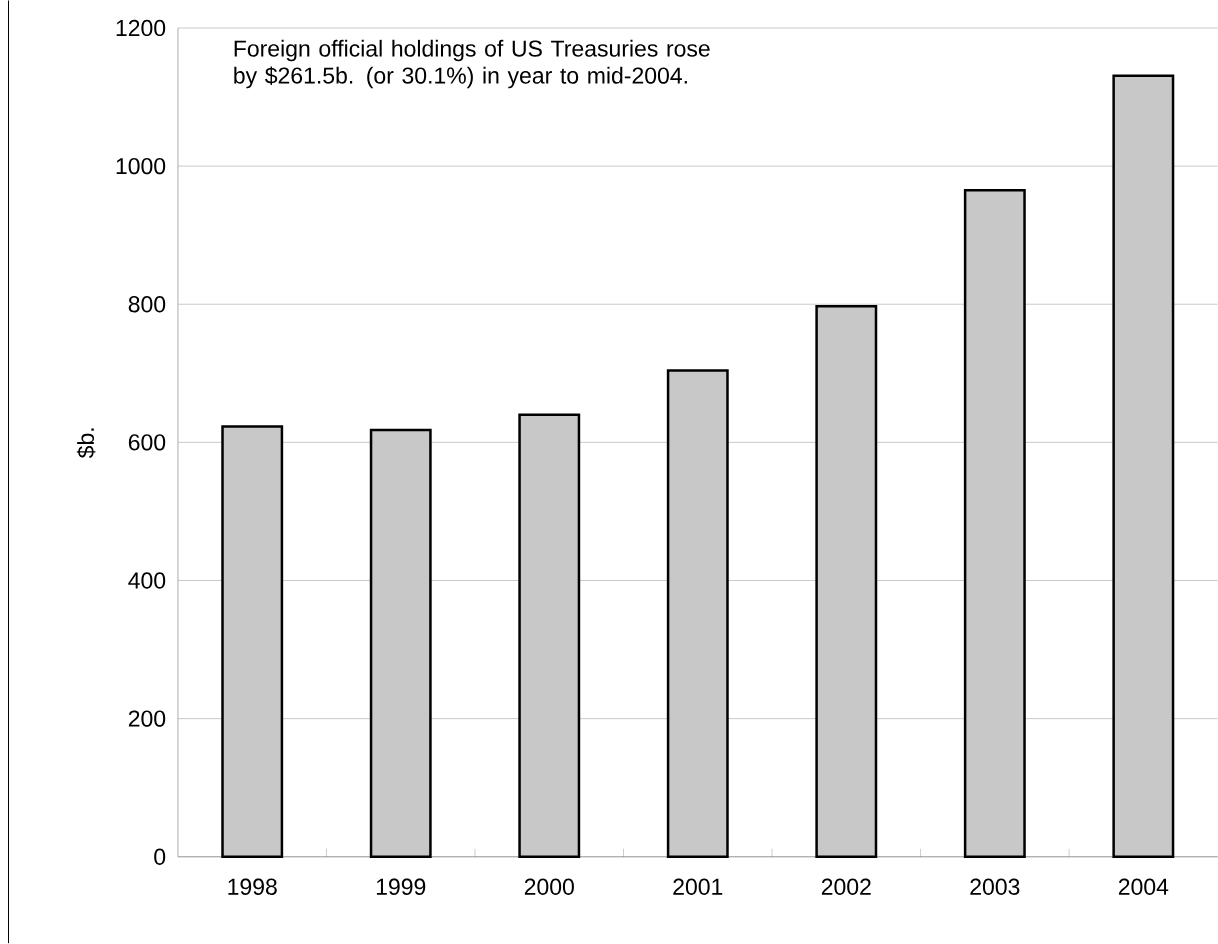 This screenshot has width=1218, height=944. Describe the element at coordinates (86, 443) in the screenshot. I see `y-axis-title: $b.` at that location.